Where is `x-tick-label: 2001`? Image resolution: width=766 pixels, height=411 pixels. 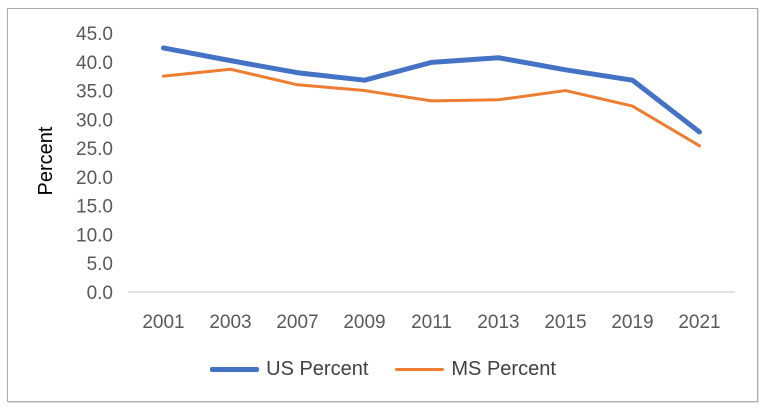
x-tick-label: 2001 is located at coordinates (163, 322).